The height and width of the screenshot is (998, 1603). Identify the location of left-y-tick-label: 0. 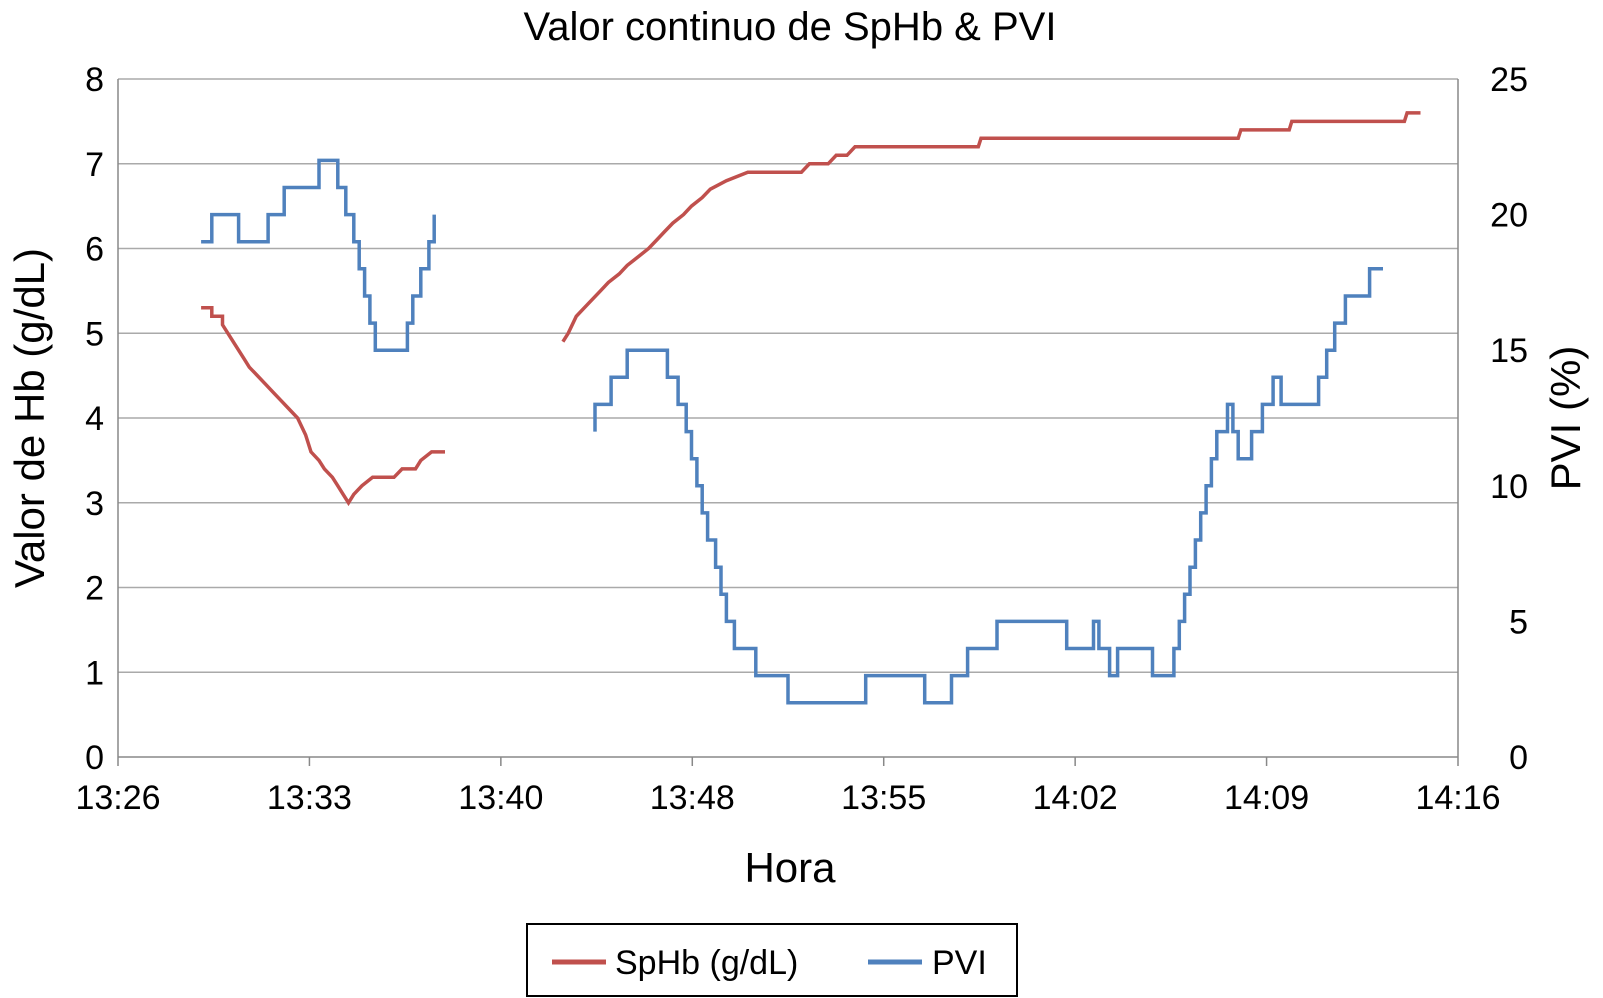
(94, 758).